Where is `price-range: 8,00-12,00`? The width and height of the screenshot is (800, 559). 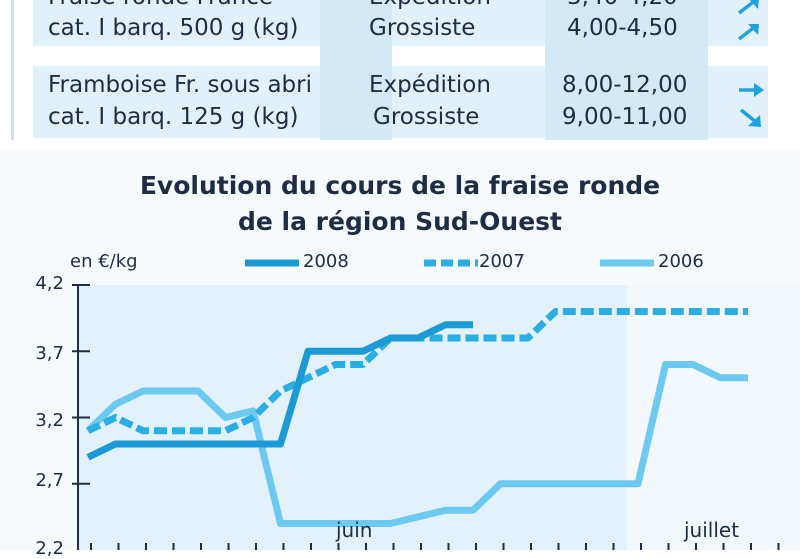 price-range: 8,00-12,00 is located at coordinates (625, 85).